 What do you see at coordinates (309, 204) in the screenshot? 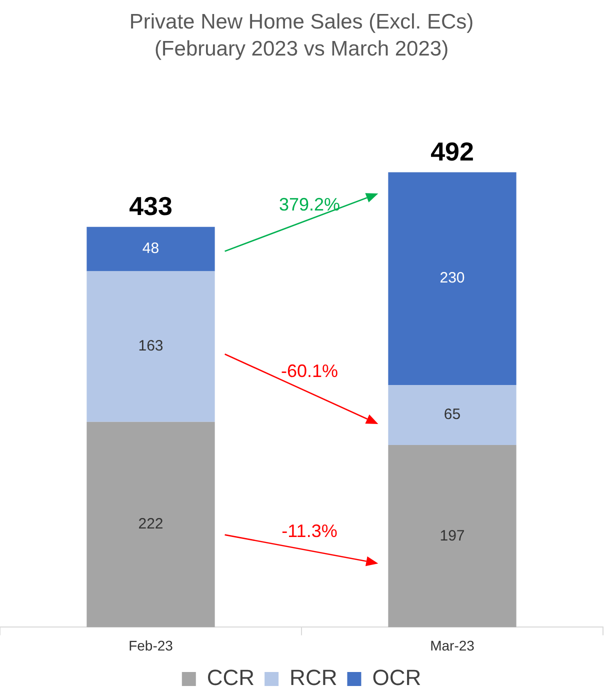
I see `annotation: 379.2%` at bounding box center [309, 204].